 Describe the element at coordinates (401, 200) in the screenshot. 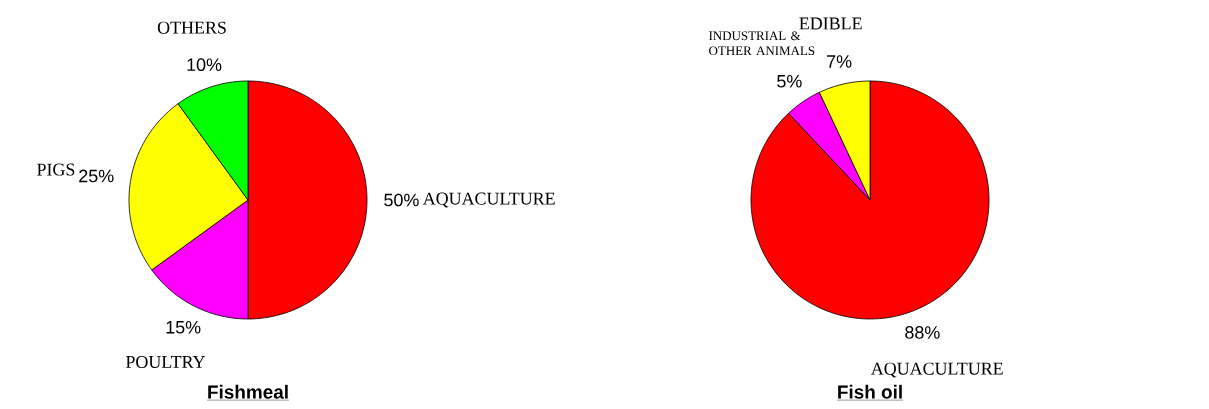

I see `data-label: 50%` at that location.